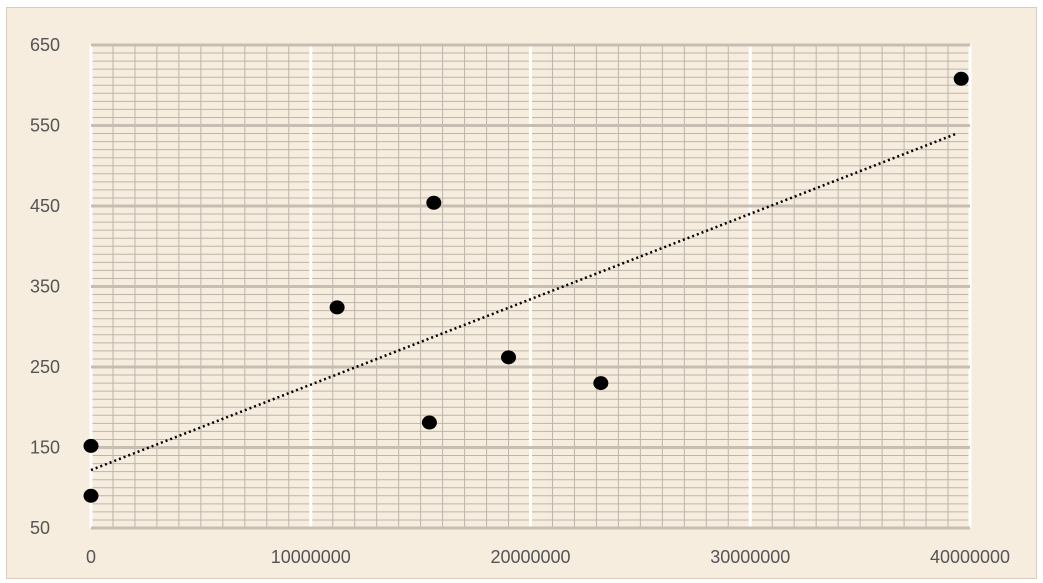  I want to click on x-tick-label: 20000000, so click(530, 557).